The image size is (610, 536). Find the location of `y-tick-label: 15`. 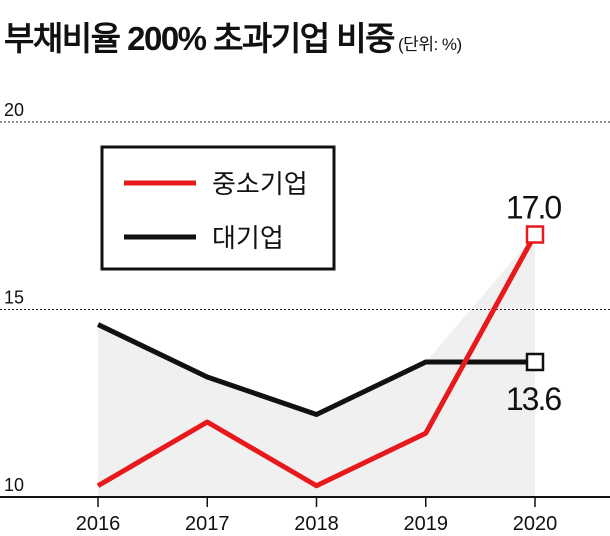

y-tick-label: 15 is located at coordinates (14, 298).